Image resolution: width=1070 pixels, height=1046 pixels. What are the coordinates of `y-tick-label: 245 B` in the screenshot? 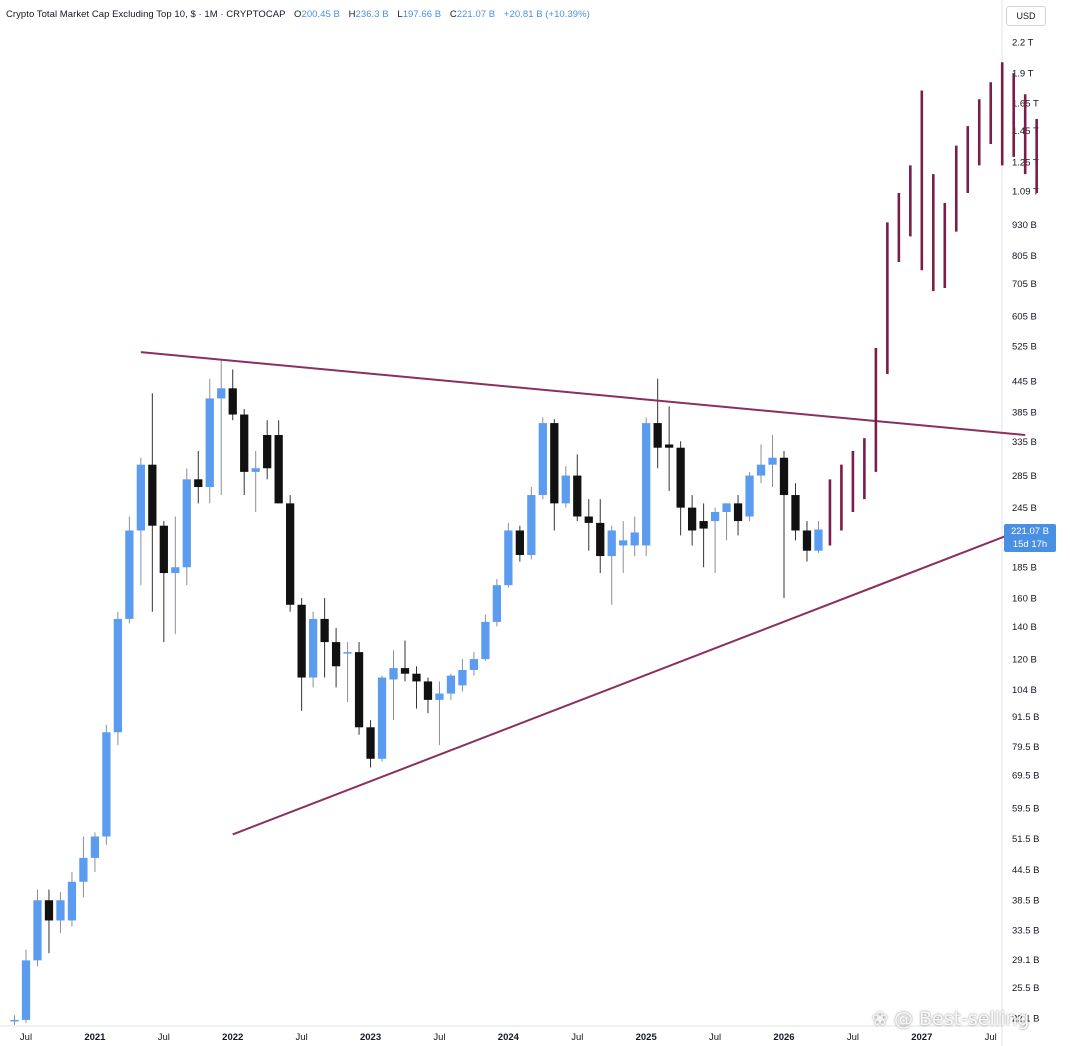 It's located at (1024, 508).